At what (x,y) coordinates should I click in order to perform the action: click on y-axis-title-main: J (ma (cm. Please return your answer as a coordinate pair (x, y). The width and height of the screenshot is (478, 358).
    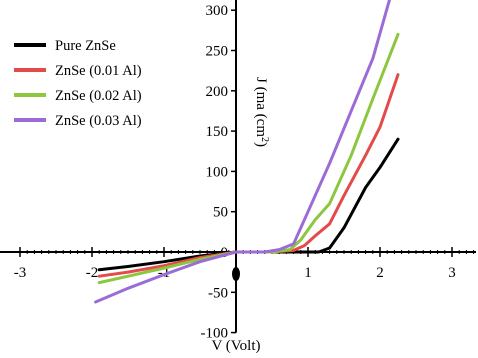
    Looking at the image, I should click on (261, 107).